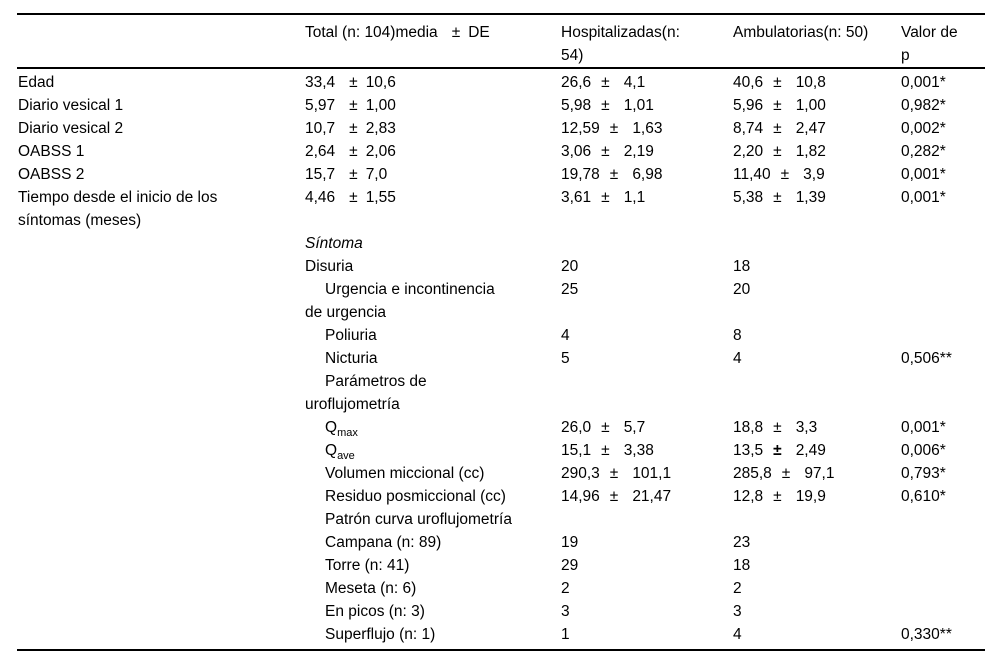 This screenshot has width=1000, height=660. What do you see at coordinates (346, 456) in the screenshot?
I see `sub-label-subscript: ave` at bounding box center [346, 456].